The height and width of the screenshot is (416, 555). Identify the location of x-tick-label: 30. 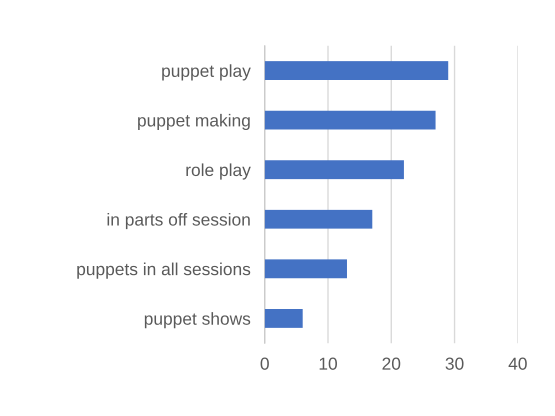
(455, 364).